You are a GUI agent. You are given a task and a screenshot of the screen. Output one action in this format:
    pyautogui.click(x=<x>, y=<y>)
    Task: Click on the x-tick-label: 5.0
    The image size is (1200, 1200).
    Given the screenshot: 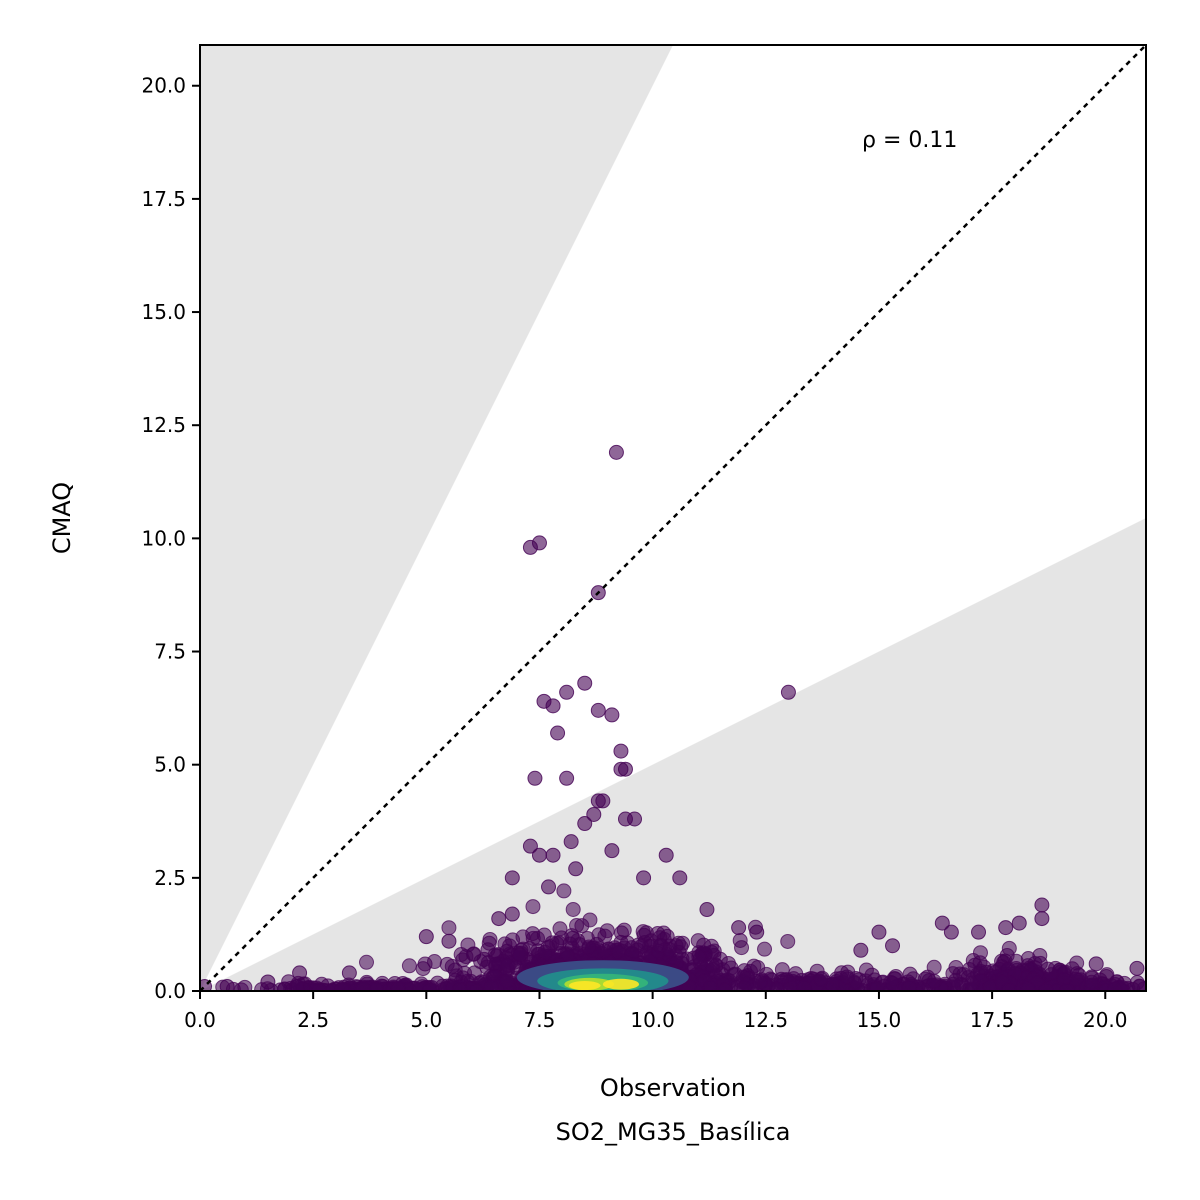 What is the action you would take?
    pyautogui.click(x=426, y=1020)
    